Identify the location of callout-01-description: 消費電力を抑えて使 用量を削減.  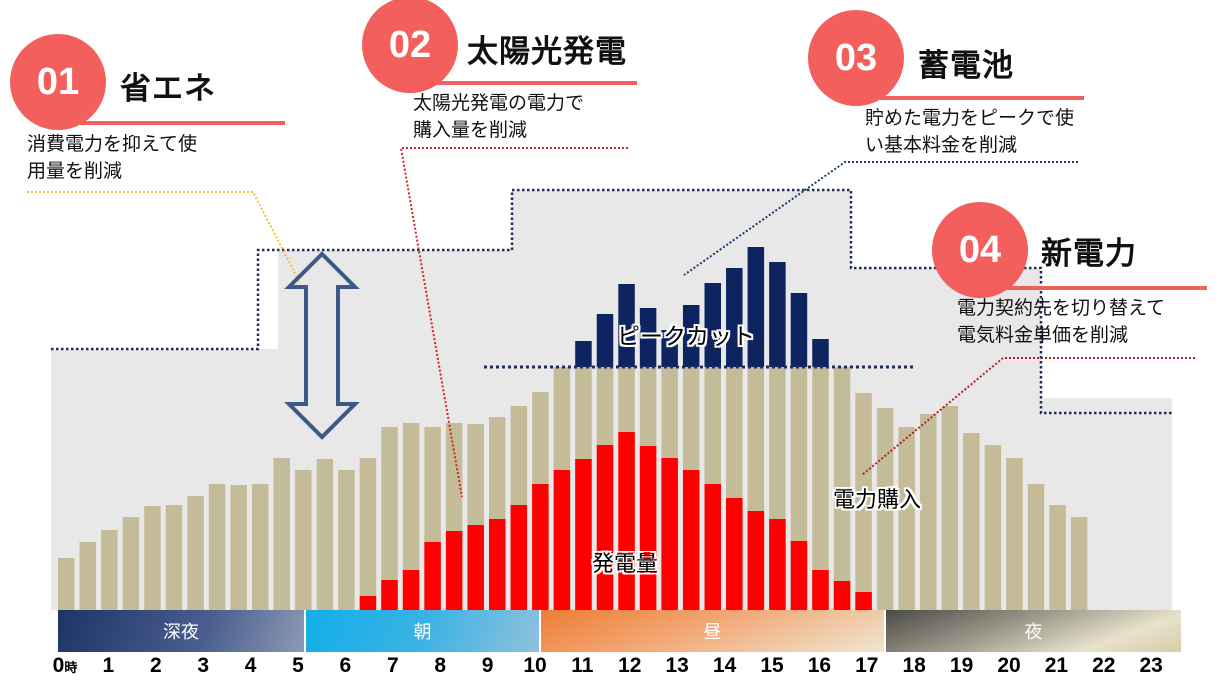
(112, 158).